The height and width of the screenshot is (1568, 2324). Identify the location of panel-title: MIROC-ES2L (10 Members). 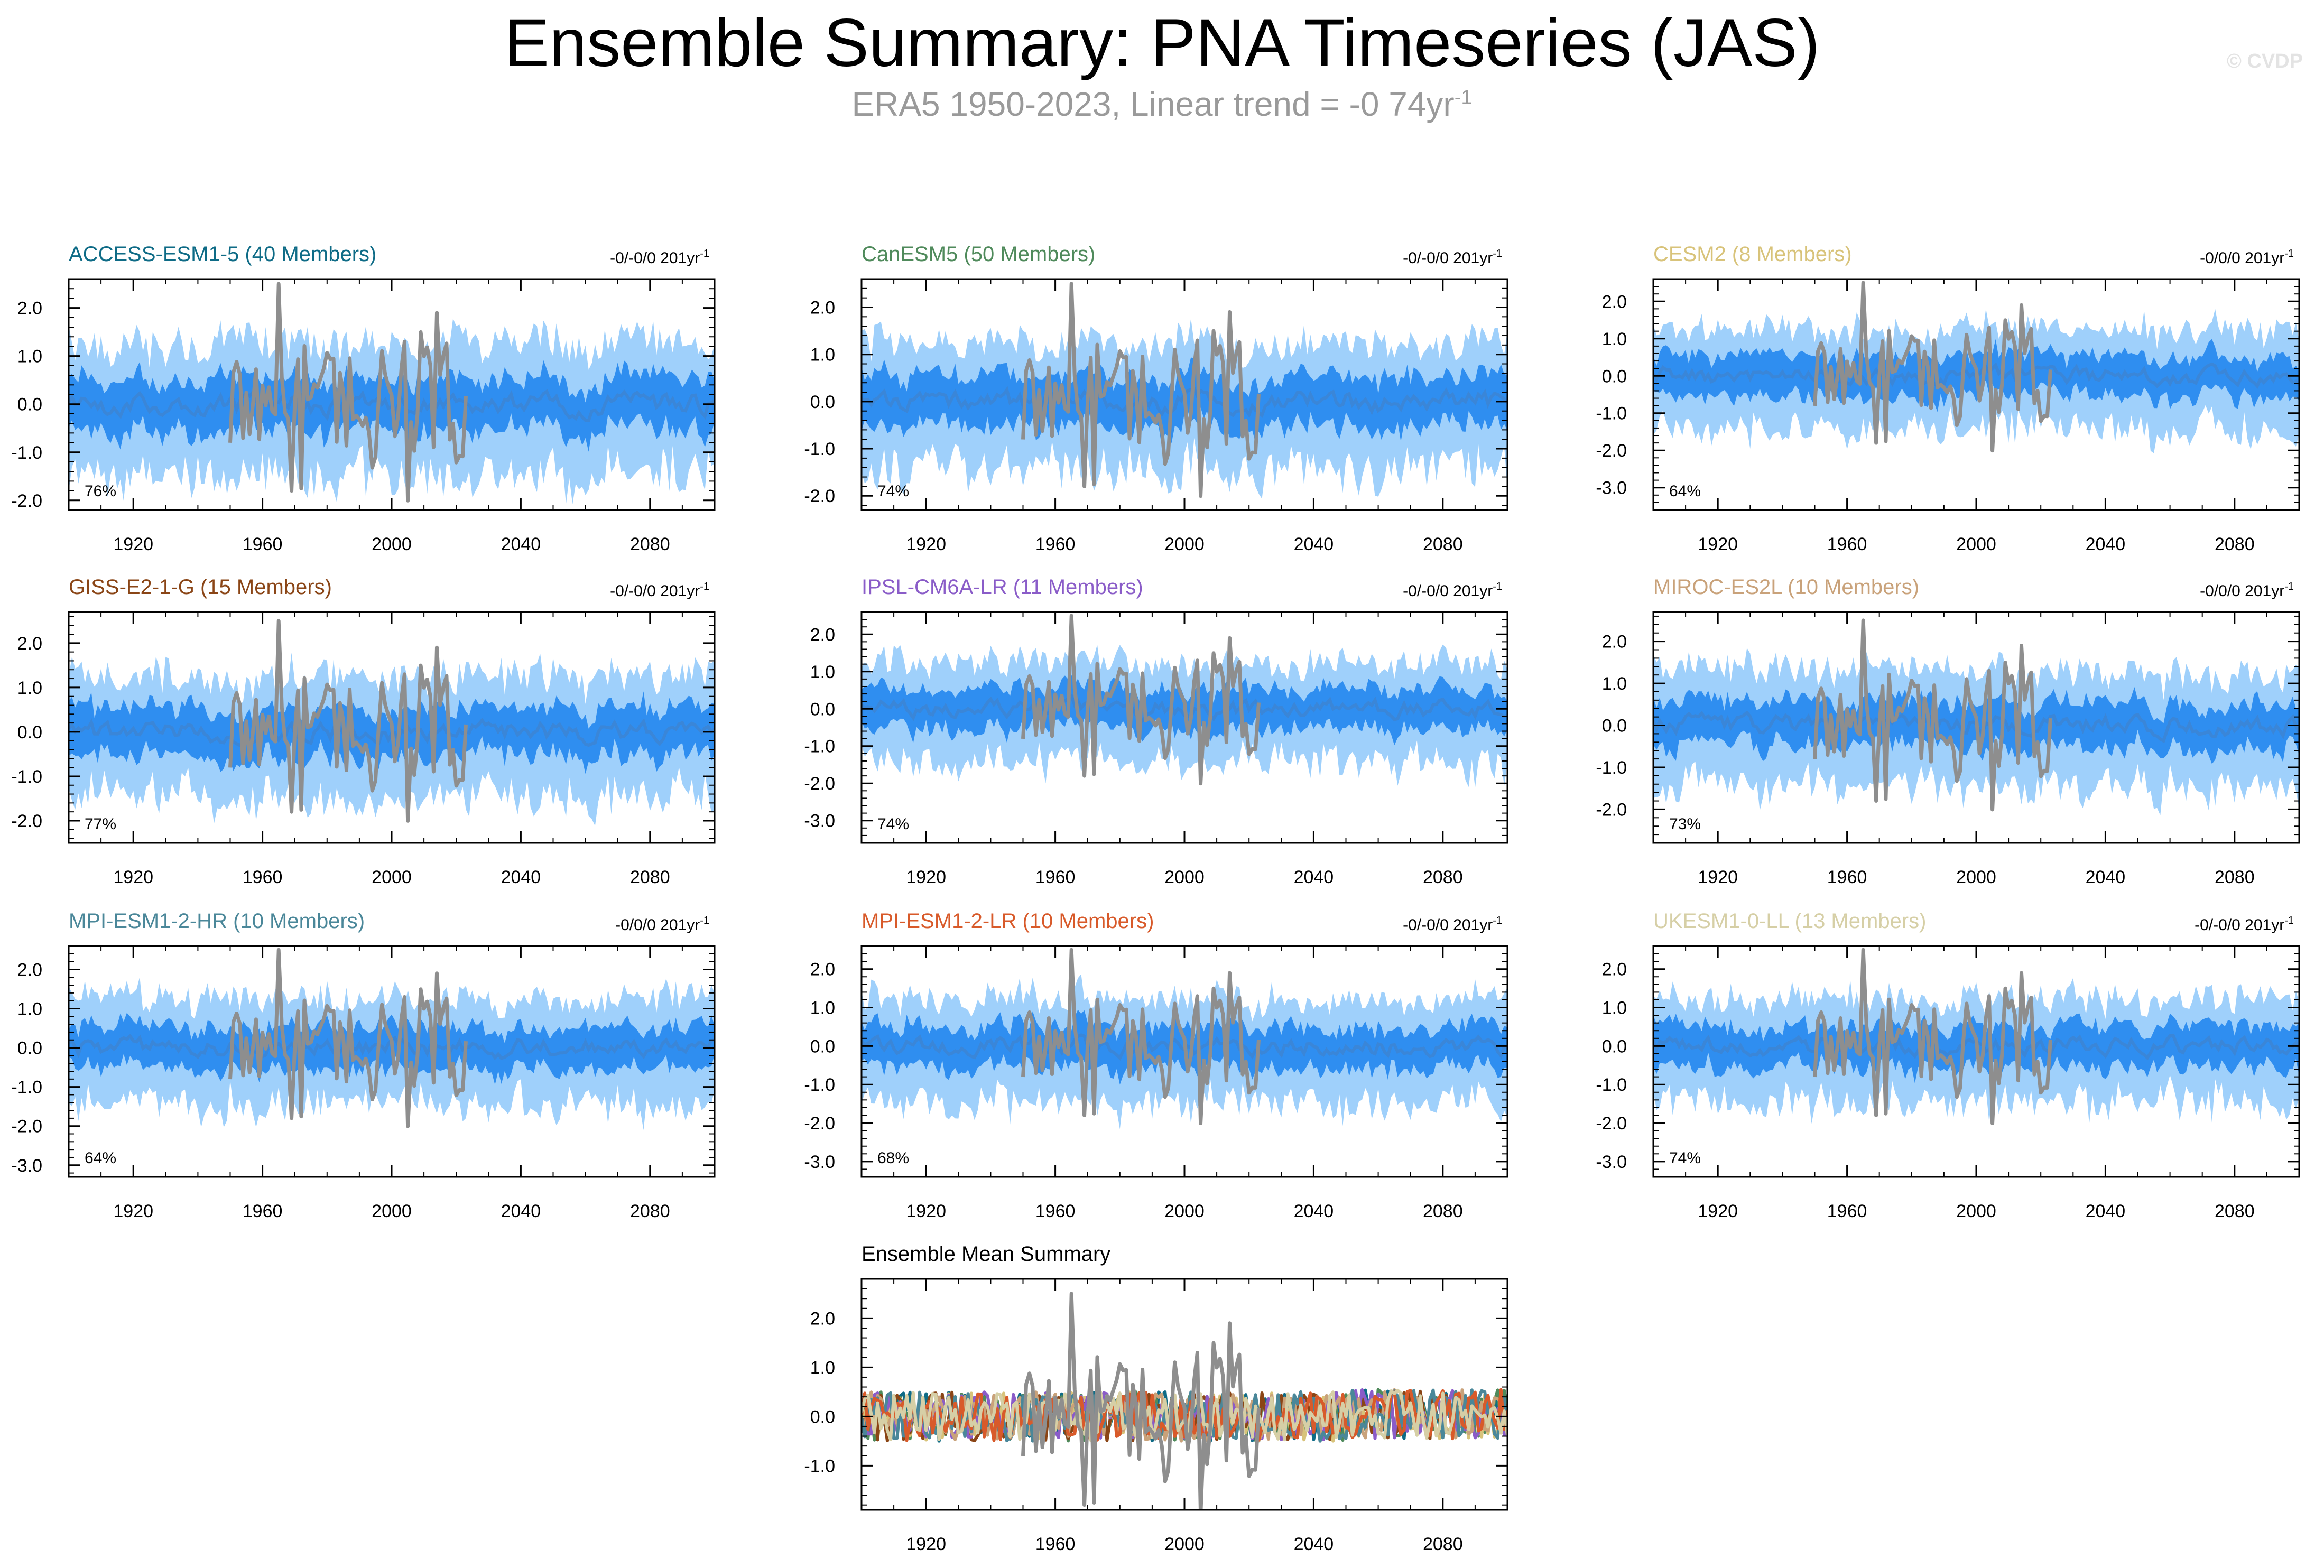
(1786, 587).